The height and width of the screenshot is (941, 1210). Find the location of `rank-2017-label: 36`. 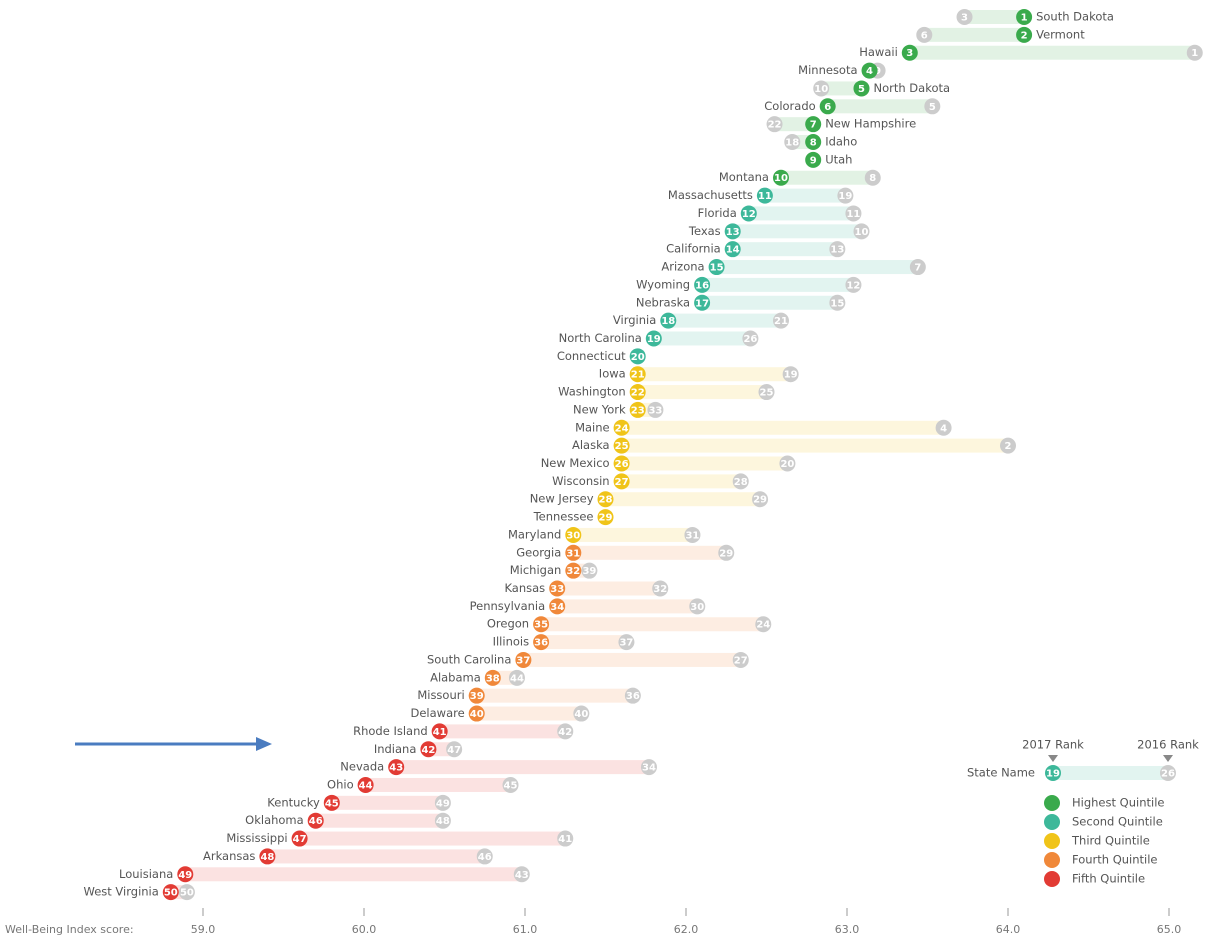

rank-2017-label: 36 is located at coordinates (541, 643).